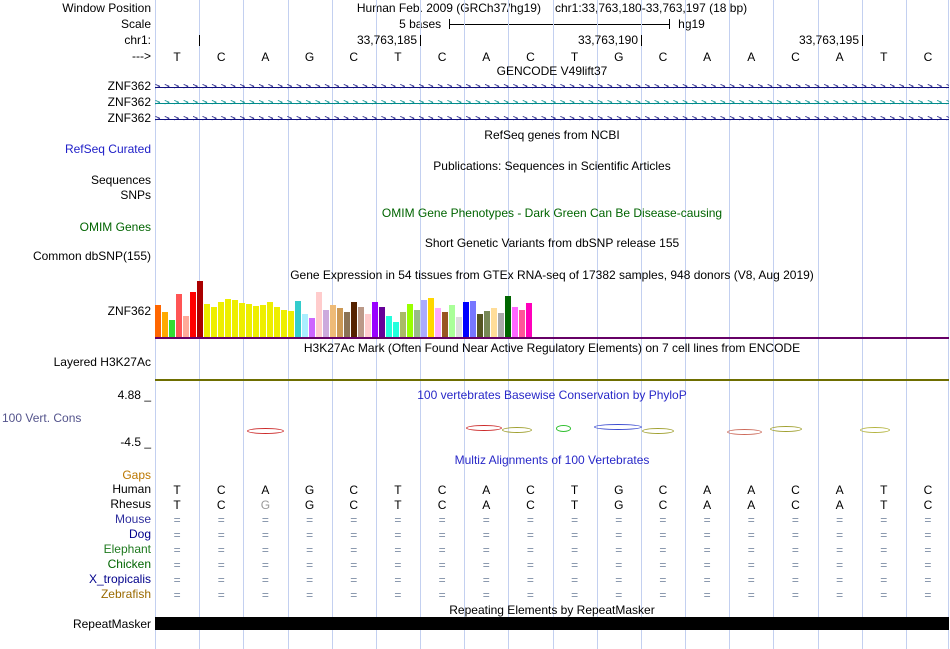  I want to click on track-title-gencode-v49lift37: GENCODE V49lift37, so click(552, 71).